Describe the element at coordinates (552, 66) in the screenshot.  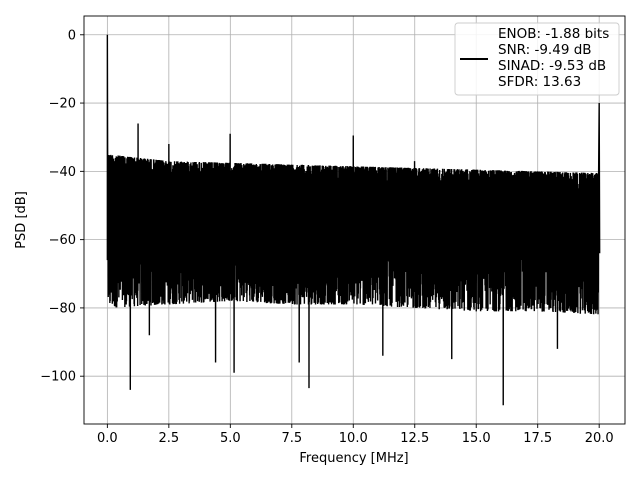
I see `legend-line-3: SINAD: -9.53 dB` at that location.